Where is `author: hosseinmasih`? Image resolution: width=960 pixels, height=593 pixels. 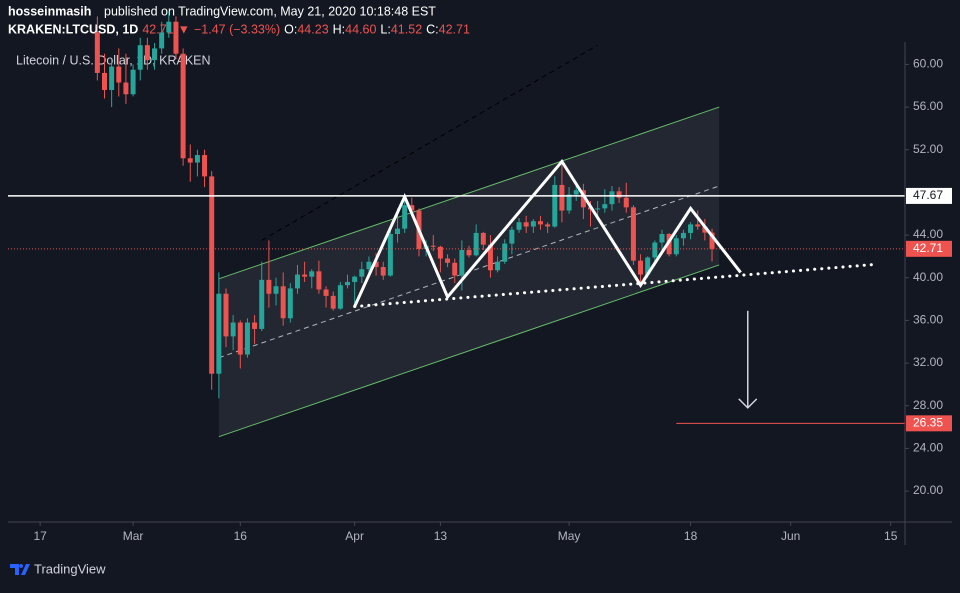 author: hosseinmasih is located at coordinates (49, 11).